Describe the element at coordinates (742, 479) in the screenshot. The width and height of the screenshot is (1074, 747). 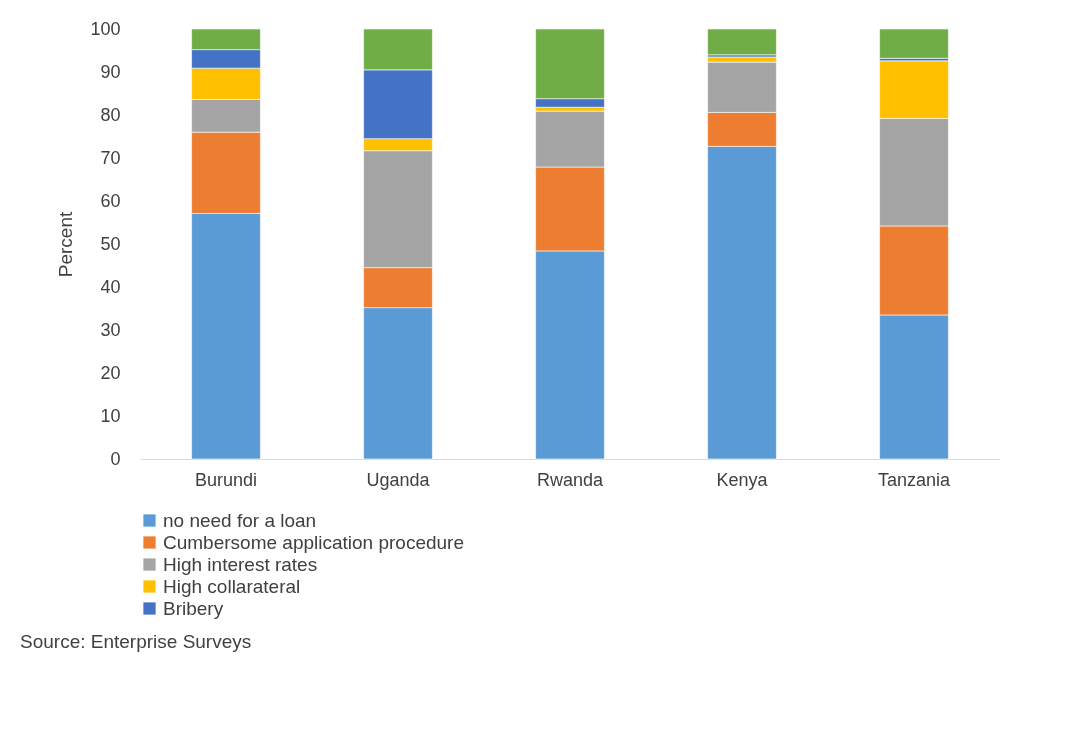
I see `x-tick-label: Kenya` at that location.